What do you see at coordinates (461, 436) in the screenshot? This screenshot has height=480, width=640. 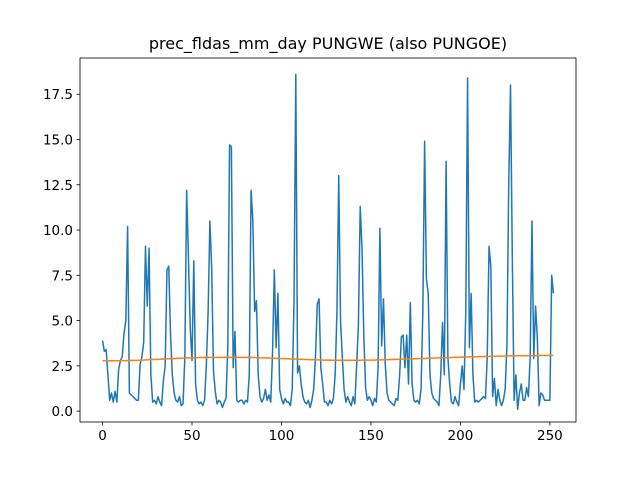 I see `x-tick-label: 200` at bounding box center [461, 436].